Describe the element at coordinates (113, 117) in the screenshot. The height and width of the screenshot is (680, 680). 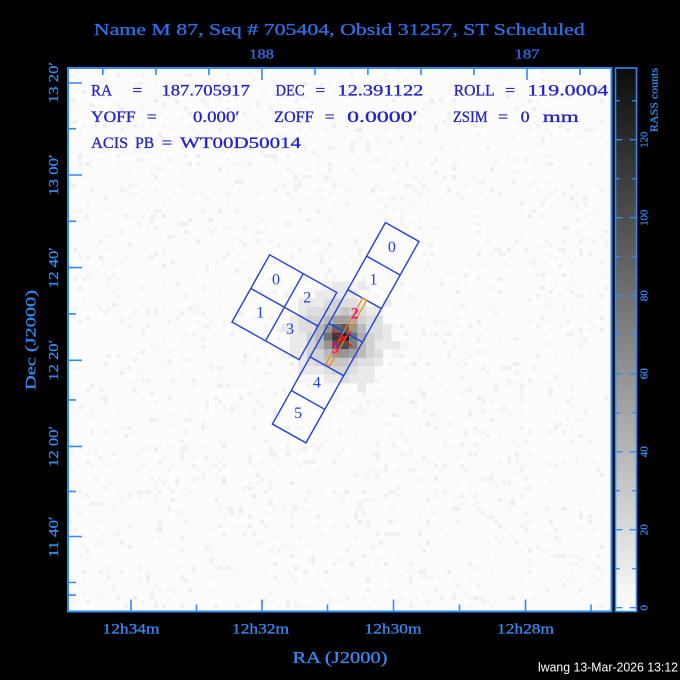
I see `svg-text: YOFF` at that location.